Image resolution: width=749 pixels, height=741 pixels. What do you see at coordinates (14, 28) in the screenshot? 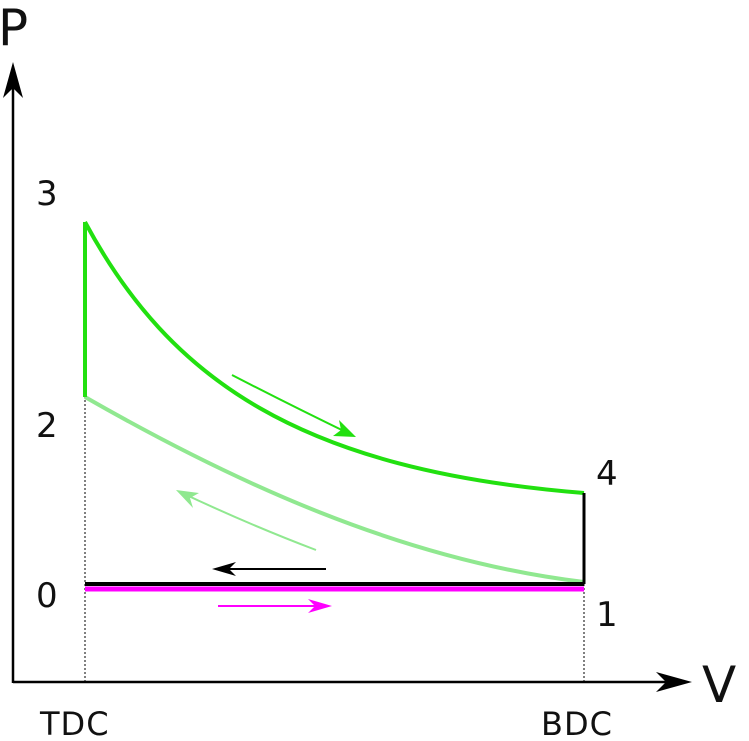
I see `p-axis-label: P` at bounding box center [14, 28].